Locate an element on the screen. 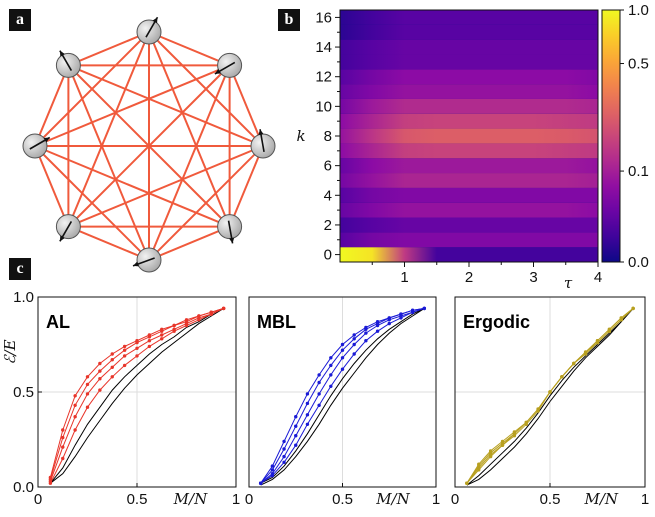 The image size is (655, 517). subplot-title: Ergodic is located at coordinates (496, 322).